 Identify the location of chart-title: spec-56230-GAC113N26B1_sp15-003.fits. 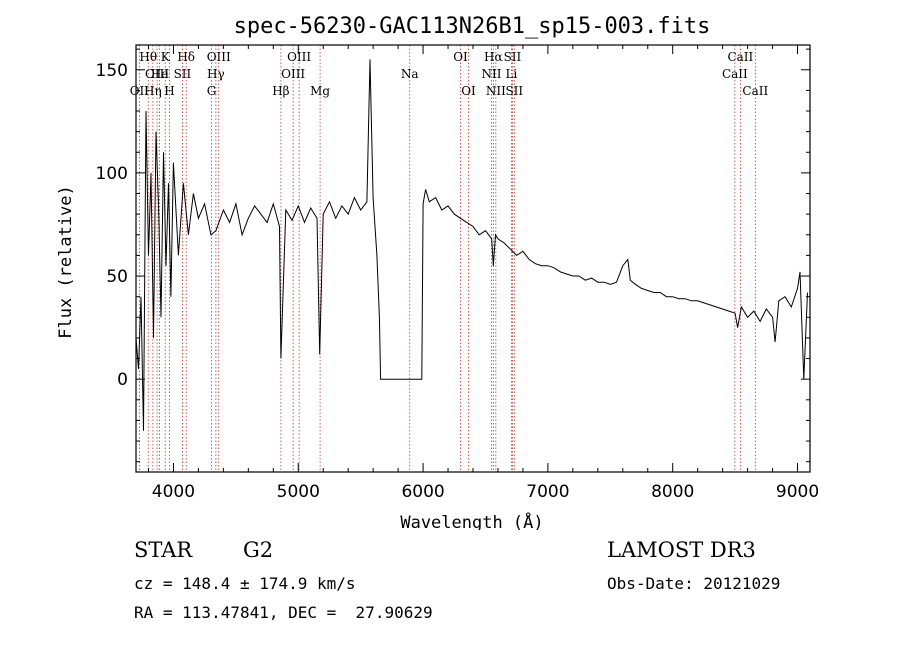
(472, 26).